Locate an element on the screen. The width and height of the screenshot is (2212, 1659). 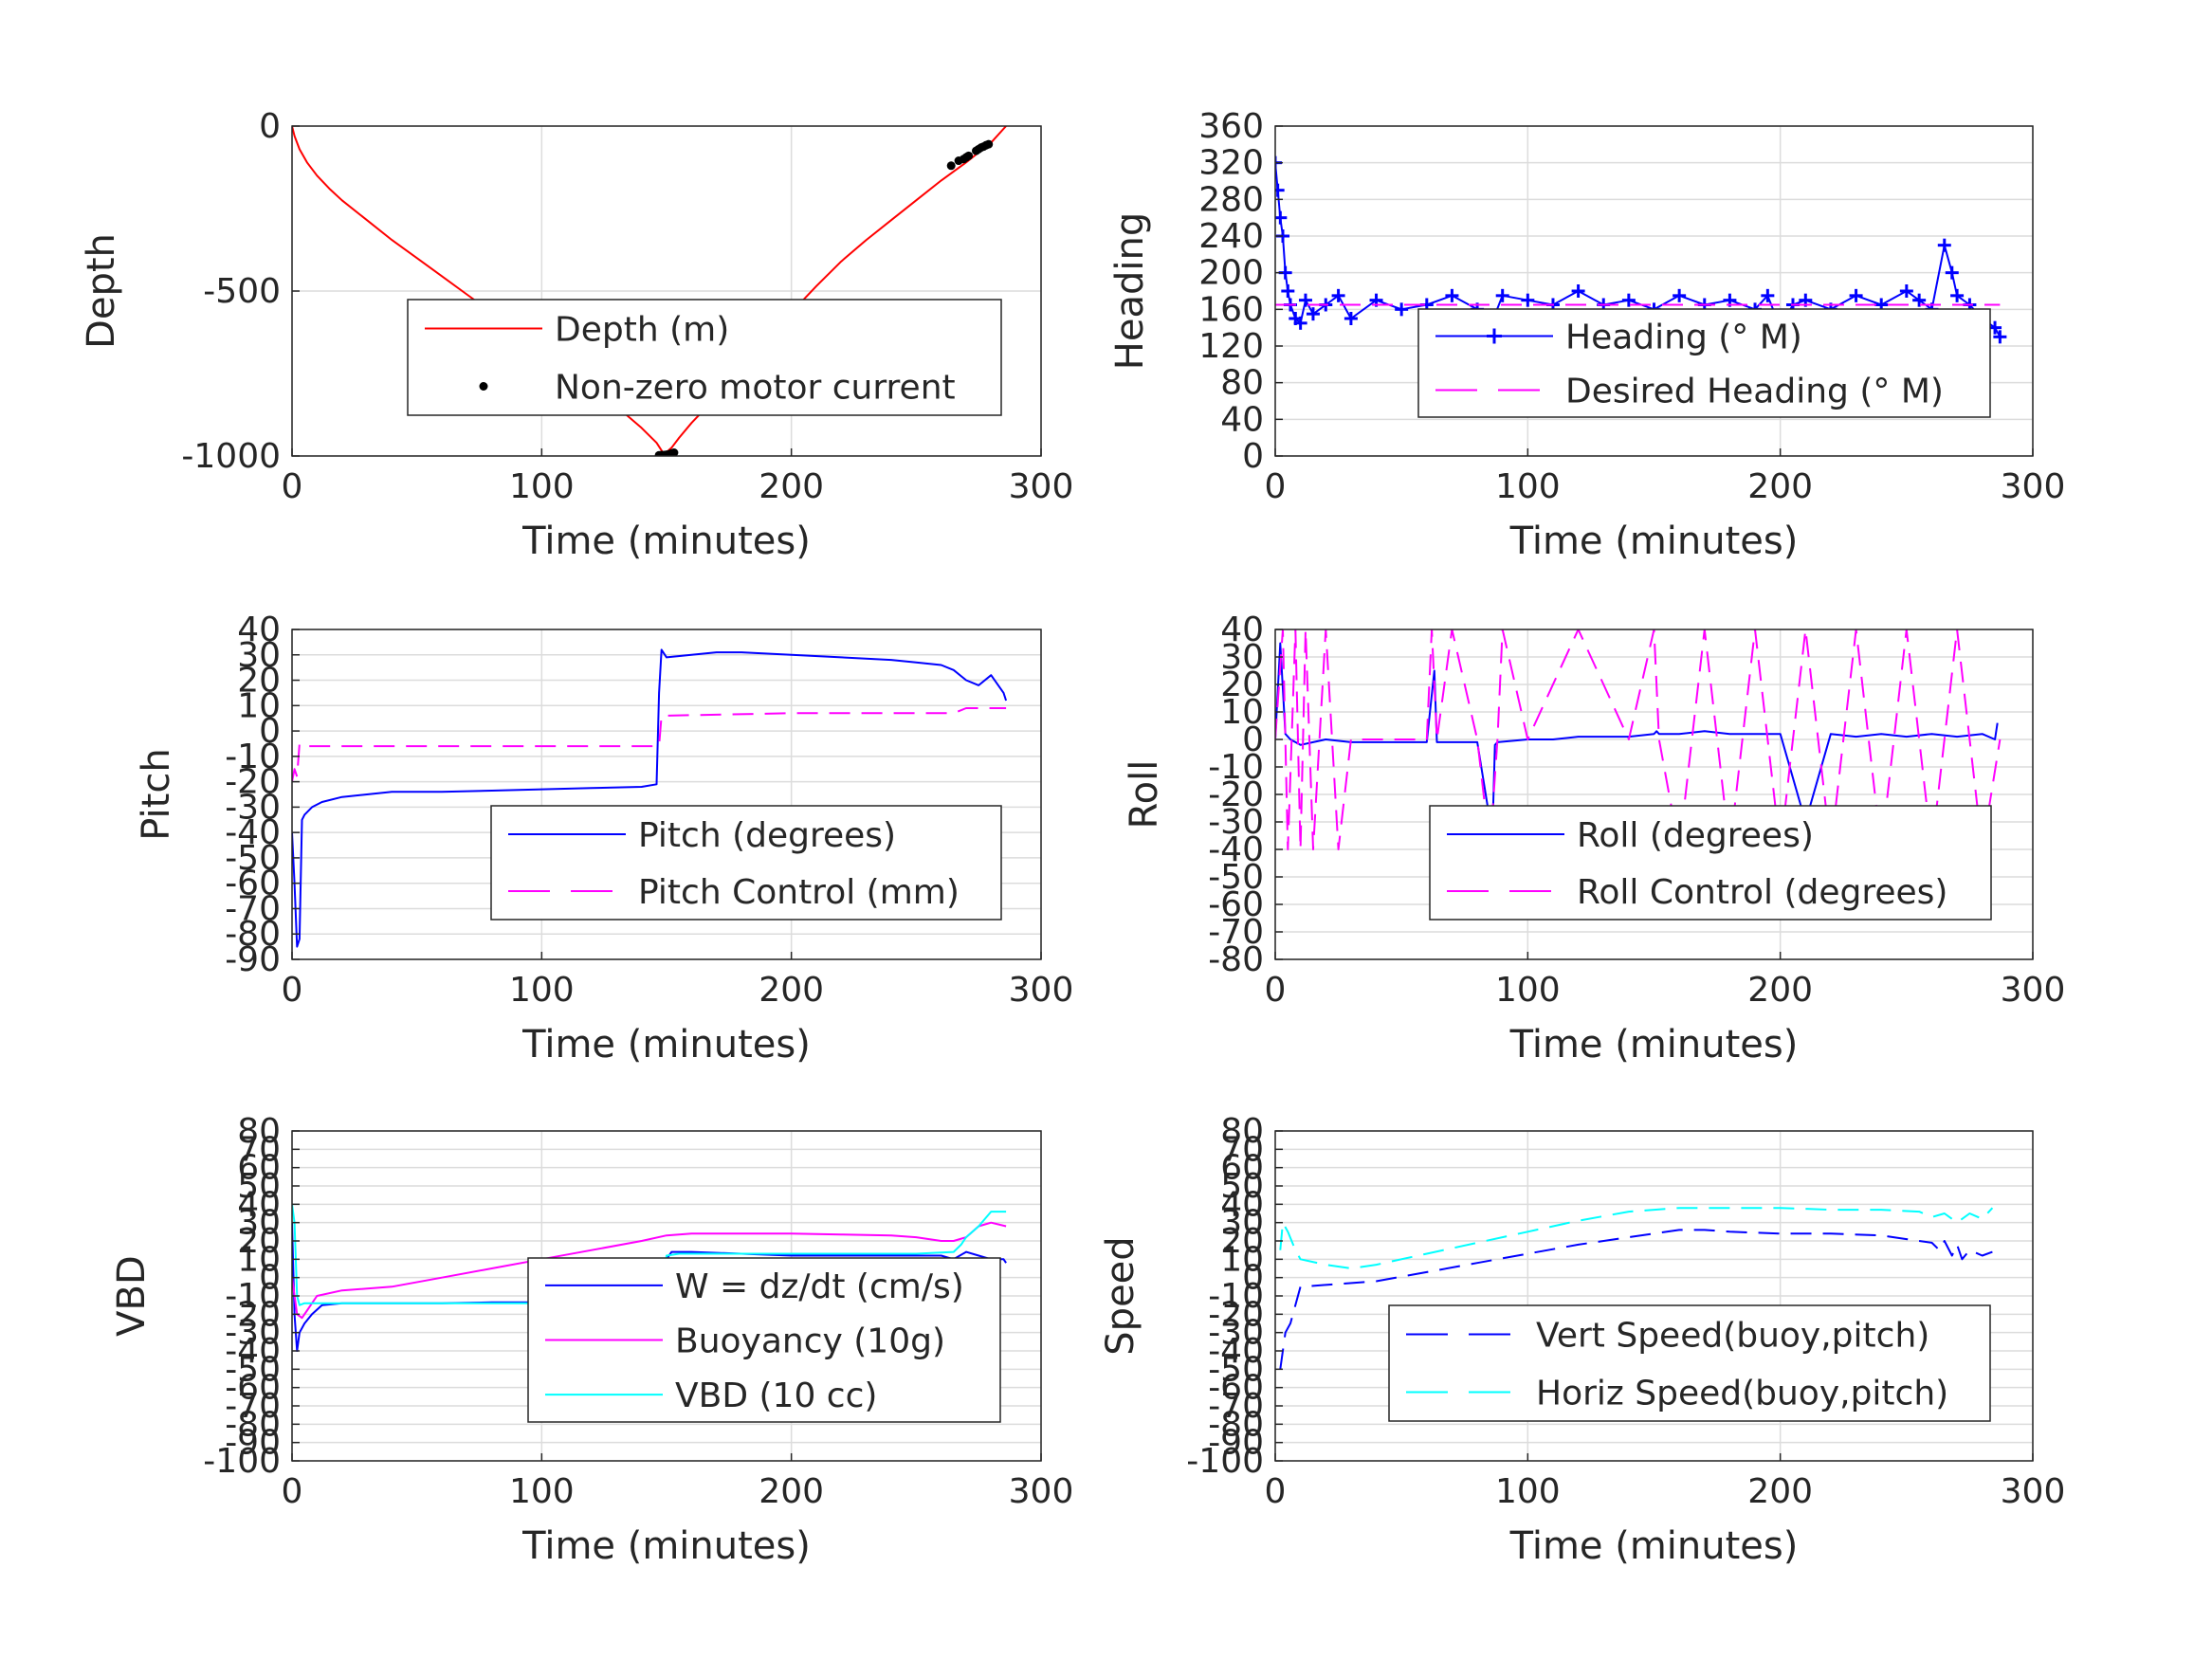
legend: Roll (degrees) Roll Control (degrees) is located at coordinates (1710, 863).